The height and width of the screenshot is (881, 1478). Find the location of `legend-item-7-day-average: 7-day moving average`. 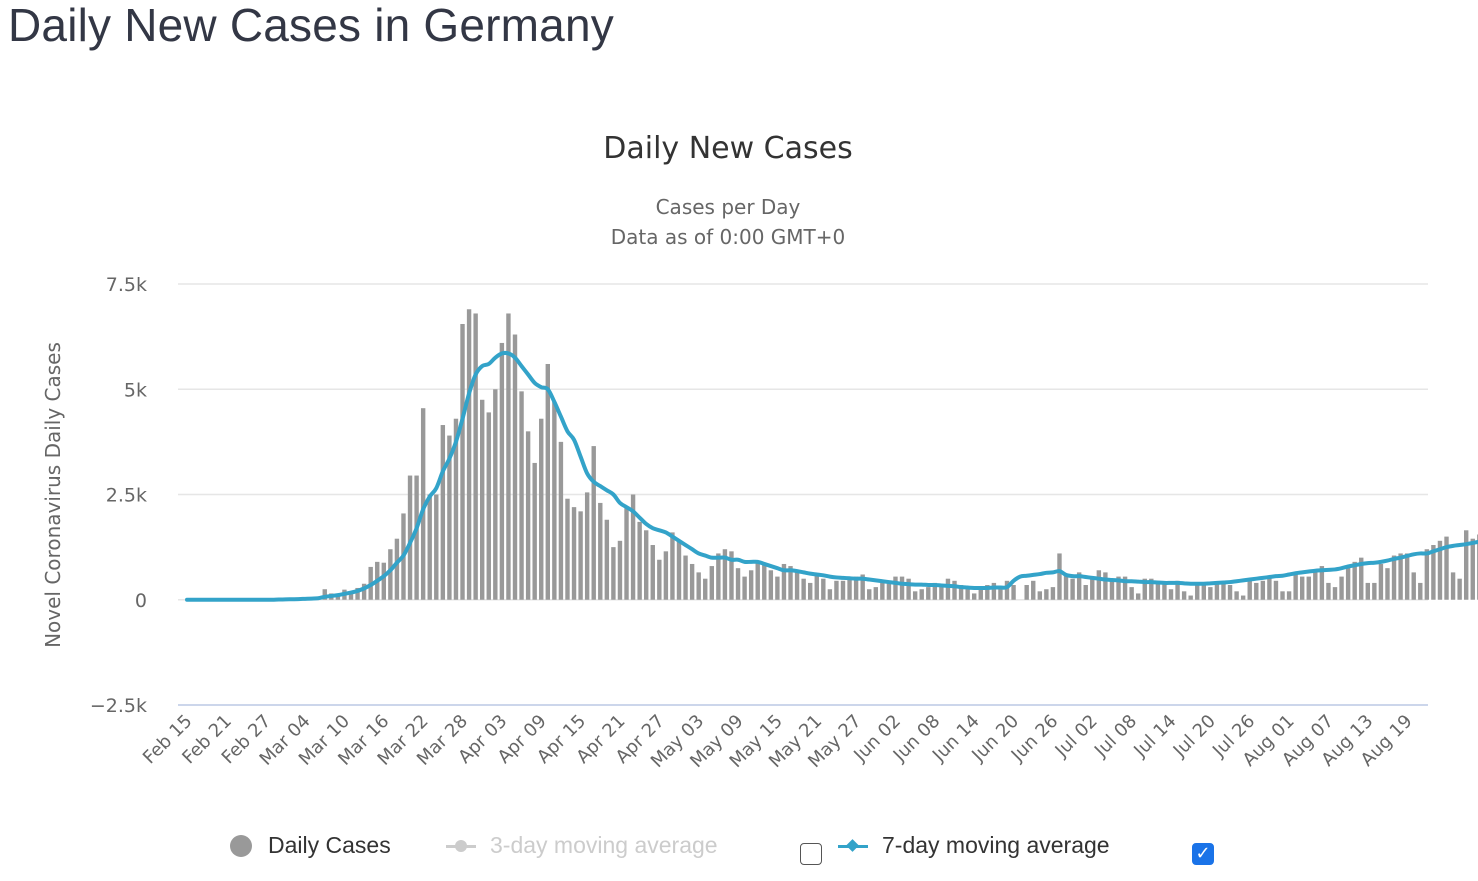

legend-item-7-day-average: 7-day moving average is located at coordinates (974, 845).